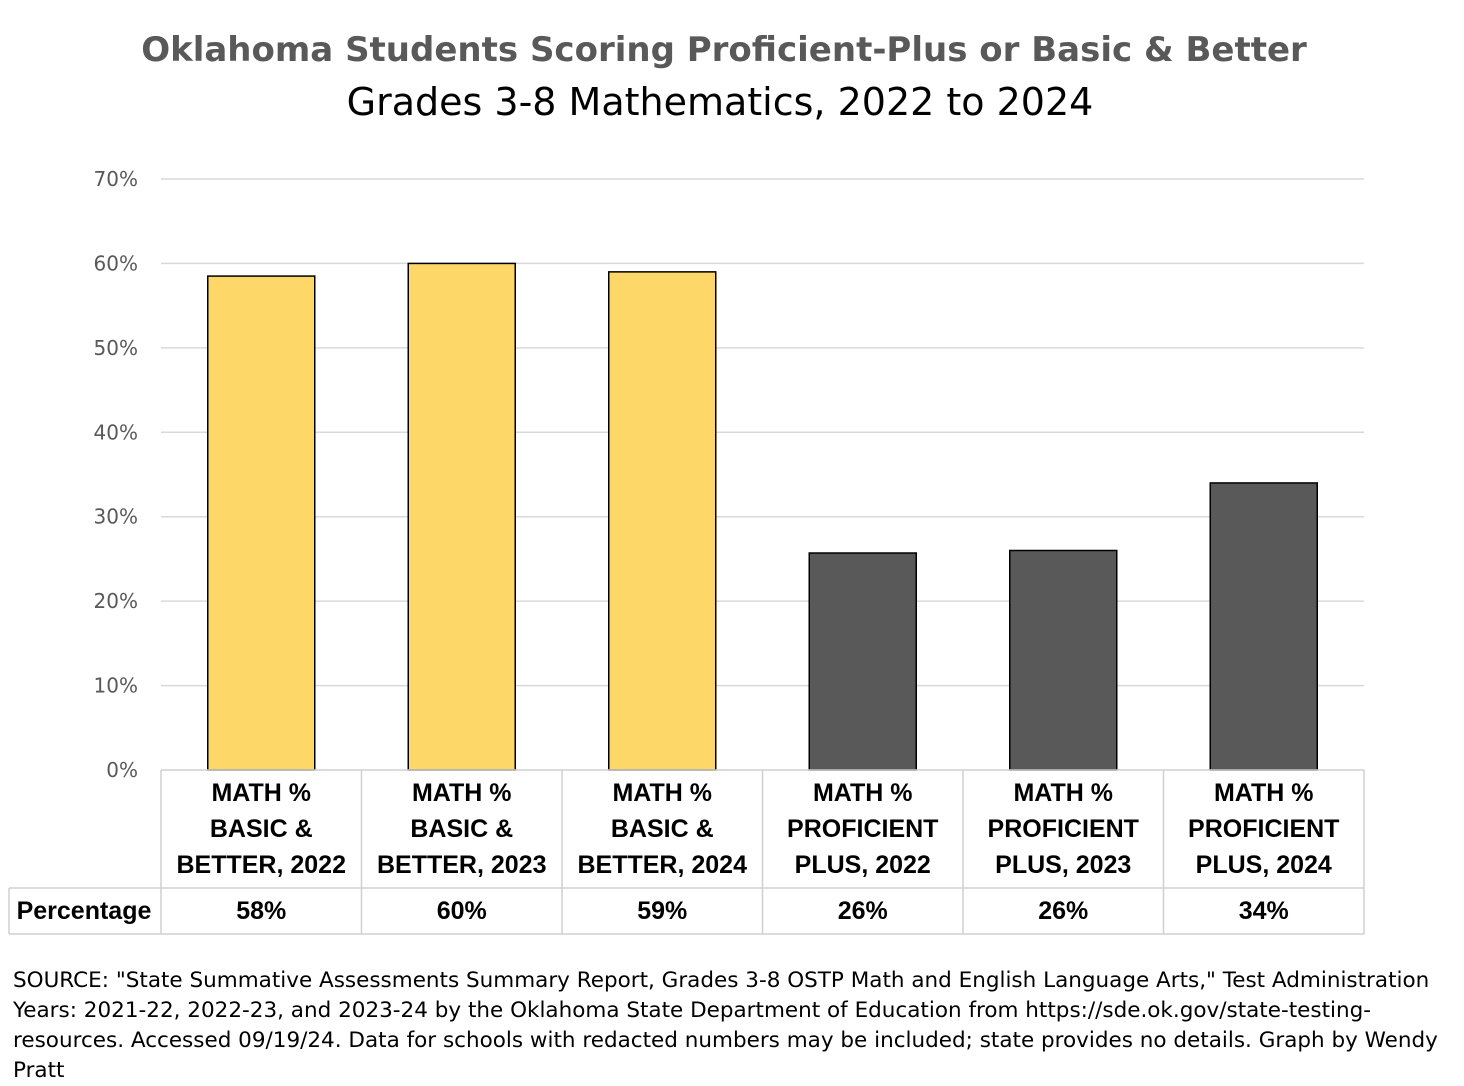 The height and width of the screenshot is (1086, 1464). I want to click on table-value: 34%, so click(1264, 911).